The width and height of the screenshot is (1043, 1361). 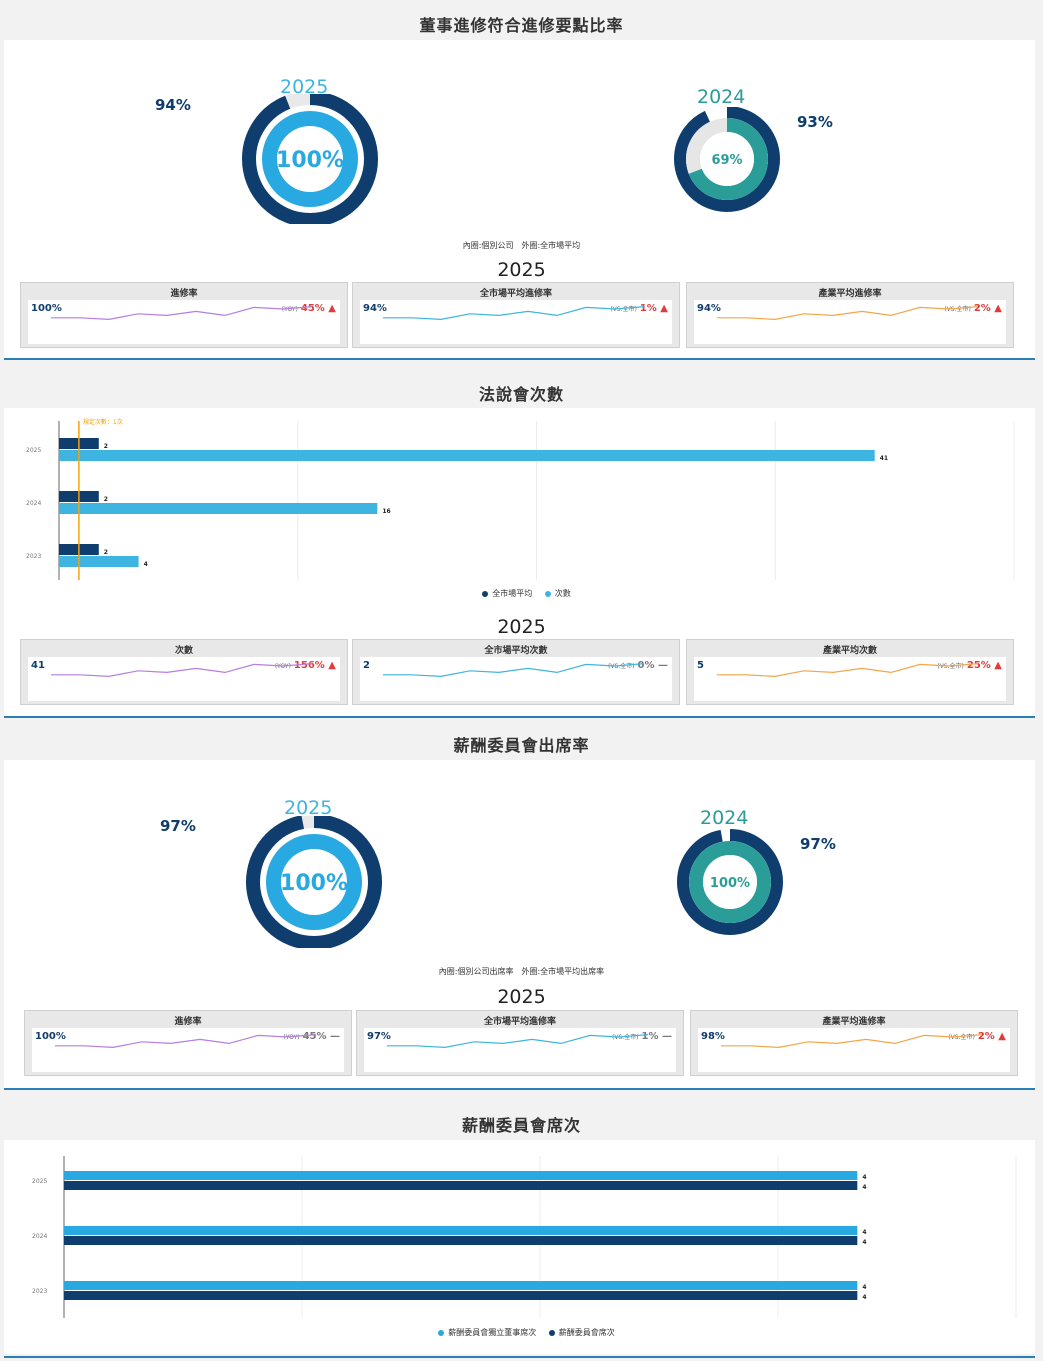 I want to click on stat-card-body: 100% (YOY) 45% —, so click(x=188, y=1050).